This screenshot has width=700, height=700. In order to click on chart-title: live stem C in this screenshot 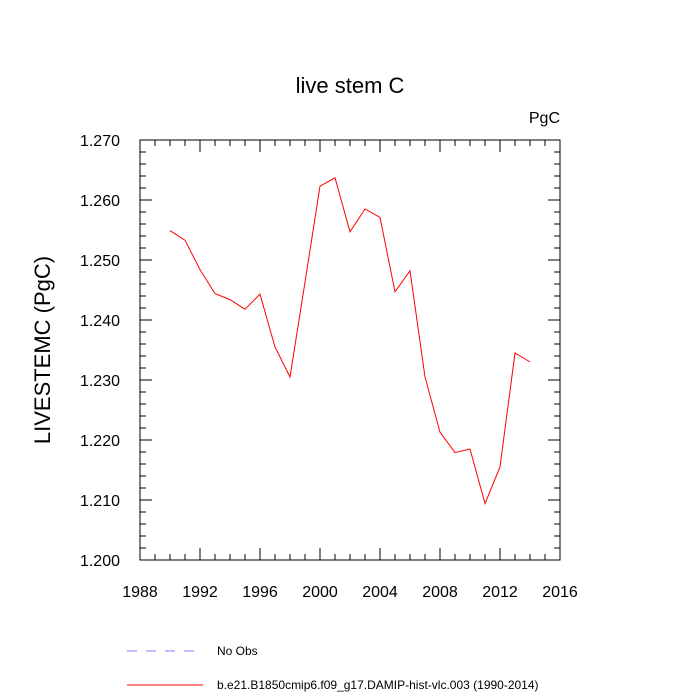, I will do `click(350, 85)`.